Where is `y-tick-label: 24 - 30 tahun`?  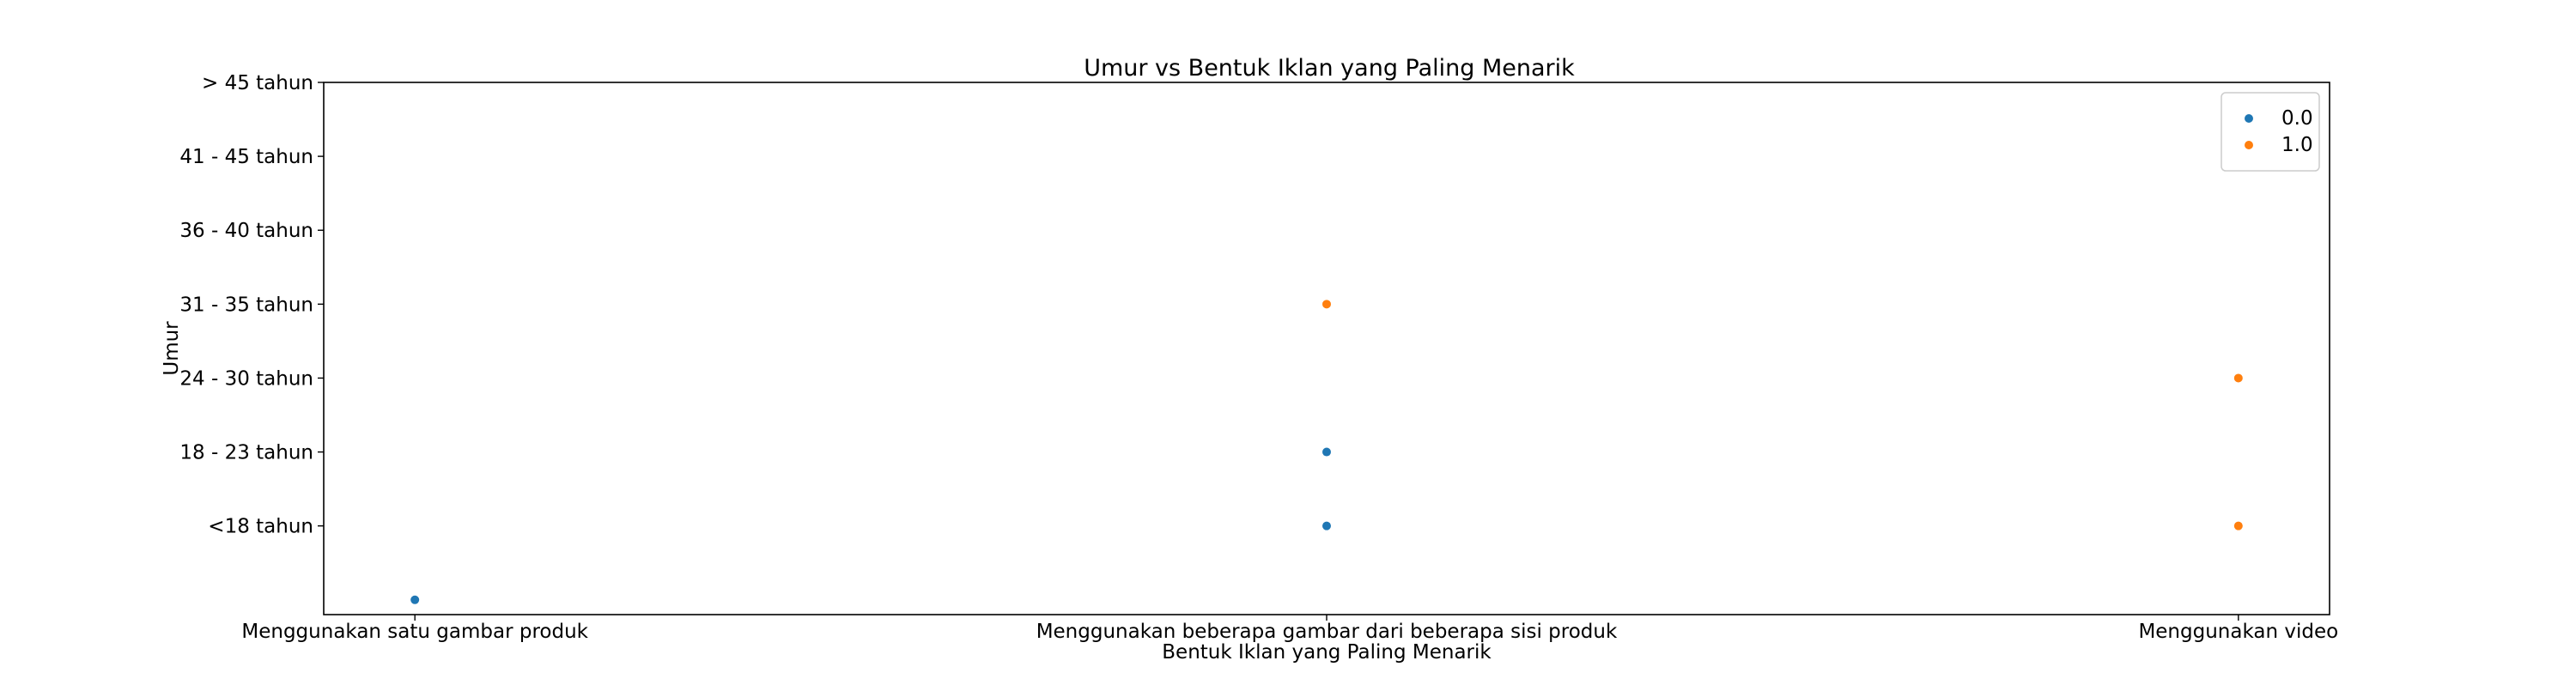 y-tick-label: 24 - 30 tahun is located at coordinates (246, 378).